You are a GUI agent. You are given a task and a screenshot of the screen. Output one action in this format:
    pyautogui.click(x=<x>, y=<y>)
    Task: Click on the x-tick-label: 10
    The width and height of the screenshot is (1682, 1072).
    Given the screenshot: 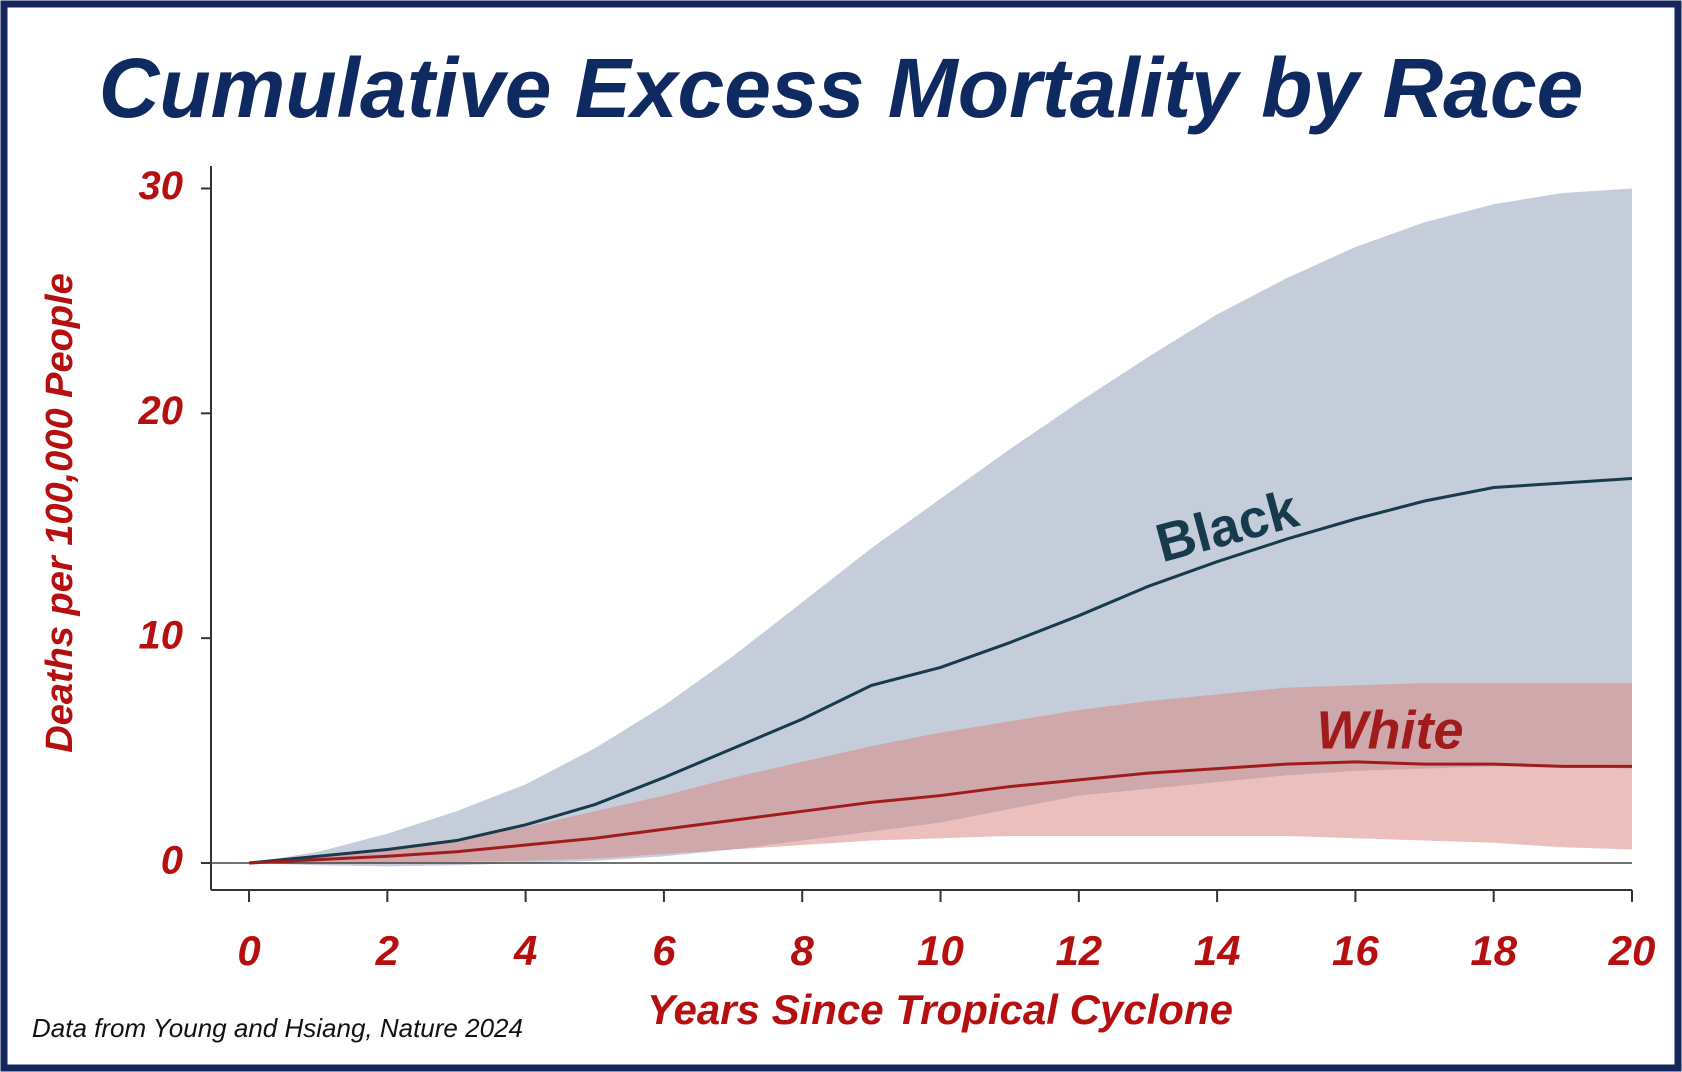 What is the action you would take?
    pyautogui.click(x=940, y=950)
    